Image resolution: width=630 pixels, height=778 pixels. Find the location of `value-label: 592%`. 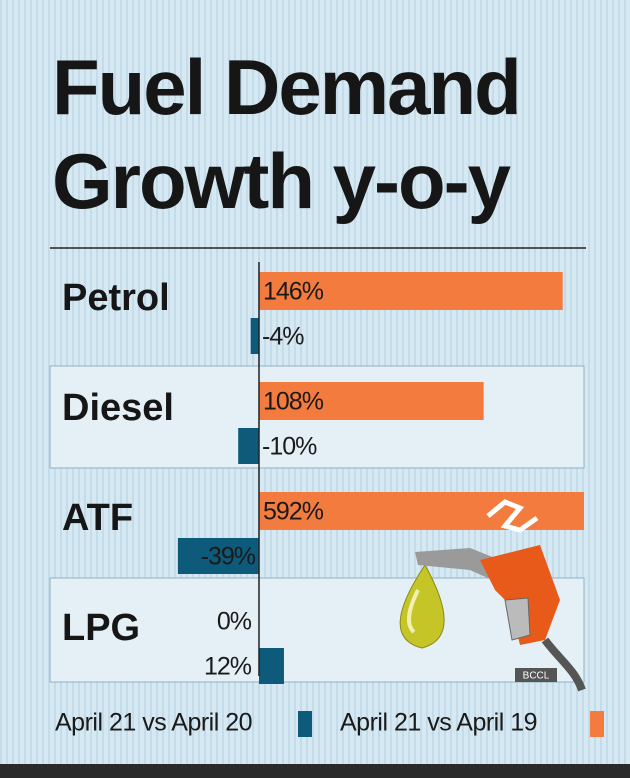

value-label: 592% is located at coordinates (293, 512).